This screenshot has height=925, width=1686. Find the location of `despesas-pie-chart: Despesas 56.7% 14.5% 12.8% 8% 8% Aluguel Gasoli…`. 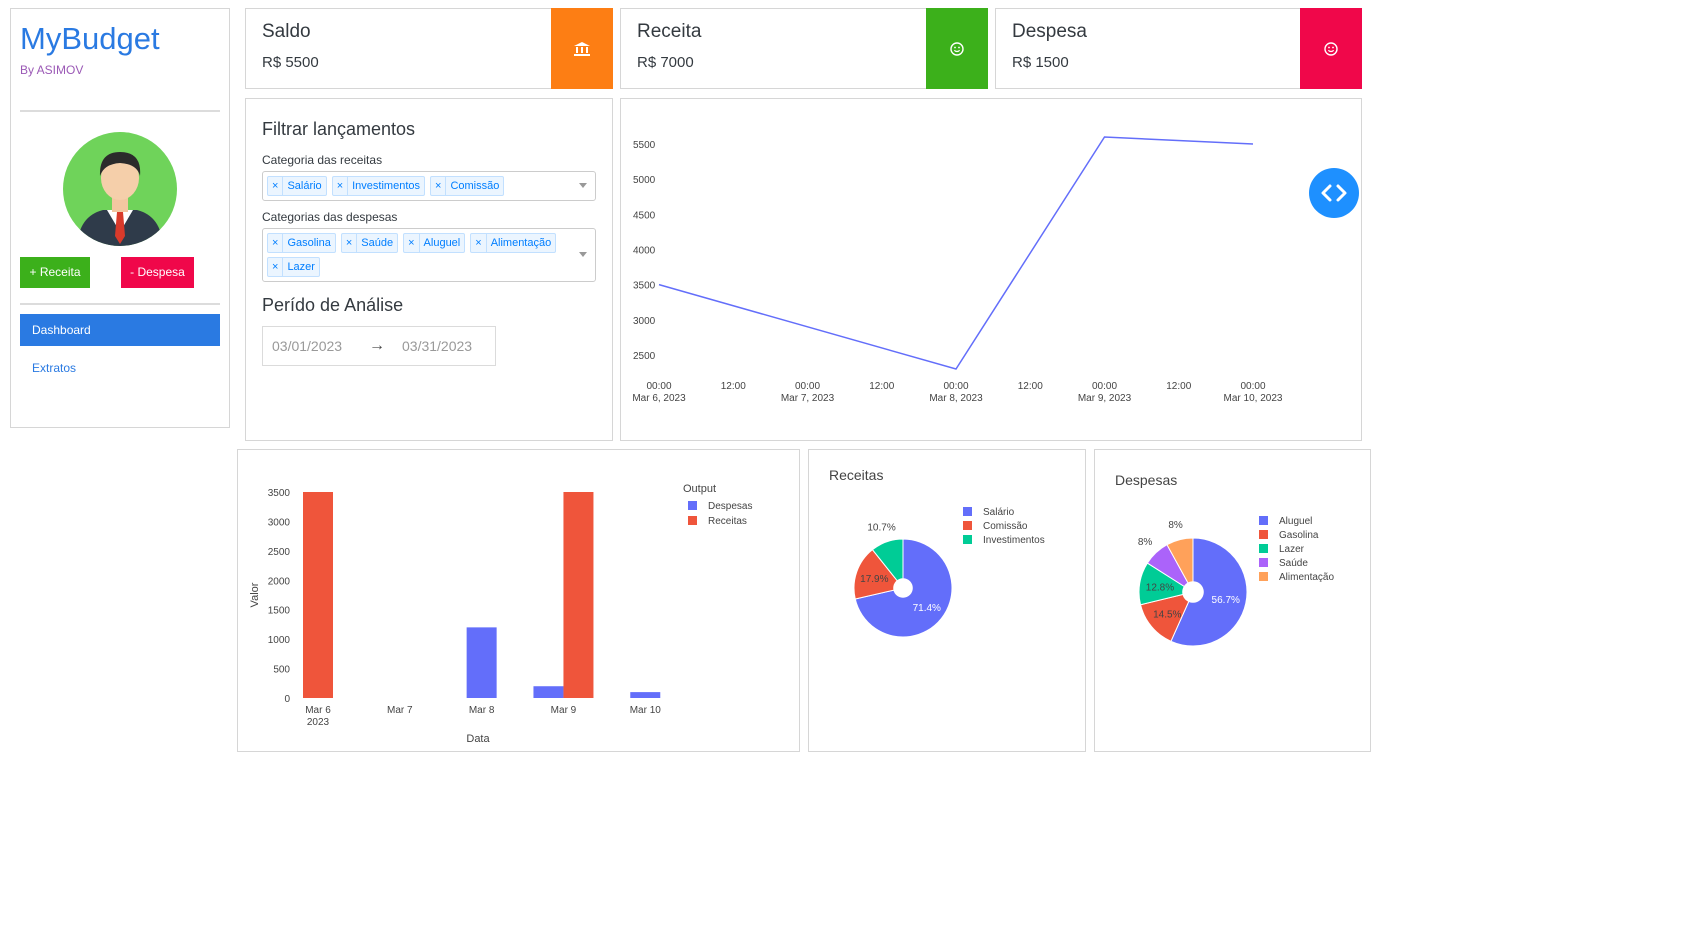

despesas-pie-chart: Despesas 56.7% 14.5% 12.8% 8% 8% Aluguel Gasoli… is located at coordinates (1224, 559).